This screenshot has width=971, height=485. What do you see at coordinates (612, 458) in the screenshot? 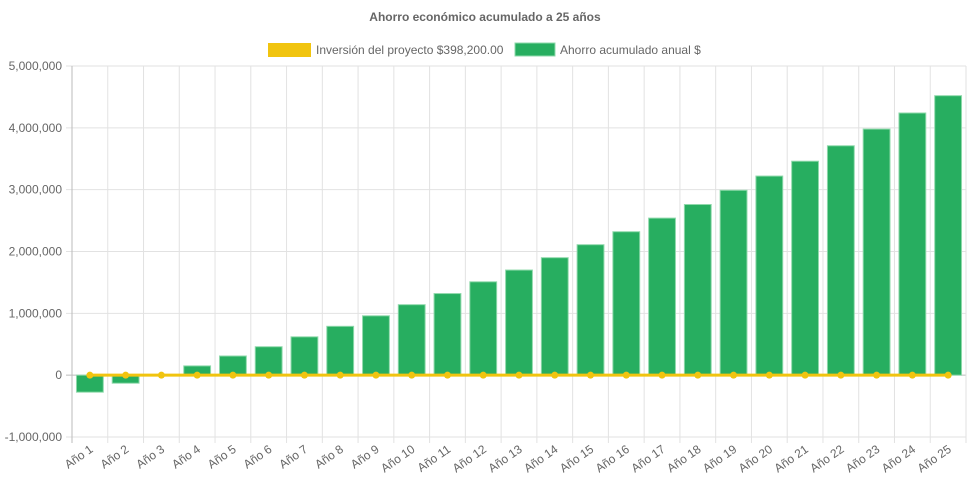
I see `x-tick-label: Año 16` at bounding box center [612, 458].